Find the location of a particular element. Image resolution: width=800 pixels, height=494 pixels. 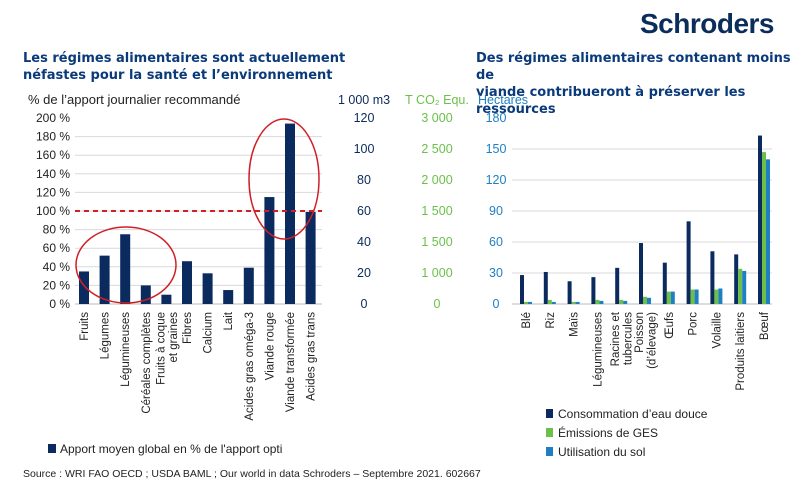

x-tick-label: Céréales complètes is located at coordinates (147, 363).